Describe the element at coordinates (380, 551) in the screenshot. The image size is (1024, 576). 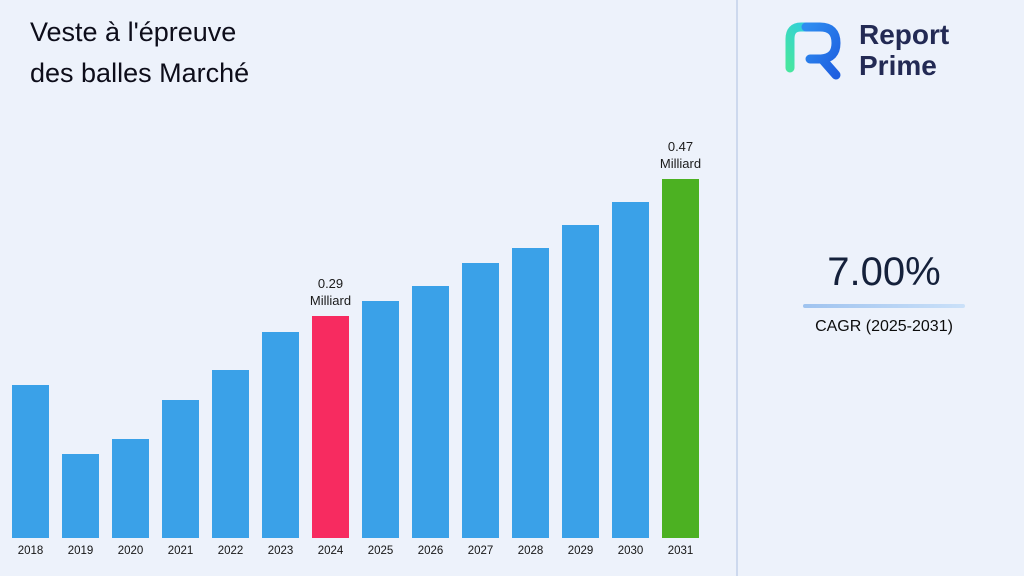
I see `x-axis-label-2025: 2025` at that location.